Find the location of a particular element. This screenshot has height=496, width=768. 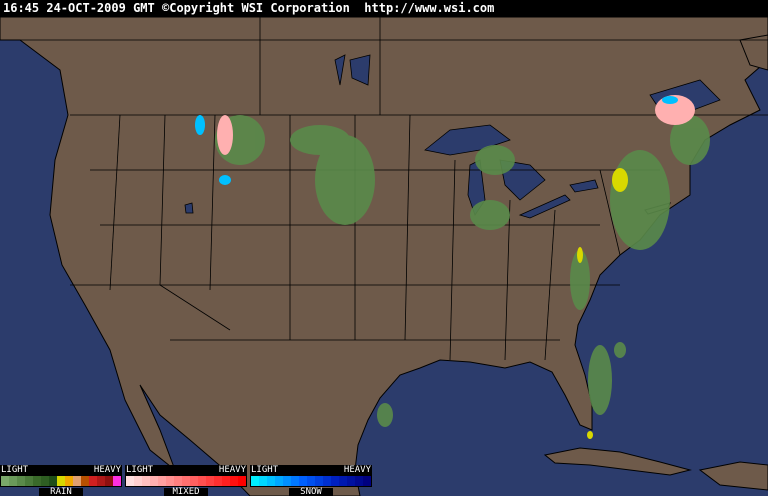

mixed-color-scale is located at coordinates (186, 481).